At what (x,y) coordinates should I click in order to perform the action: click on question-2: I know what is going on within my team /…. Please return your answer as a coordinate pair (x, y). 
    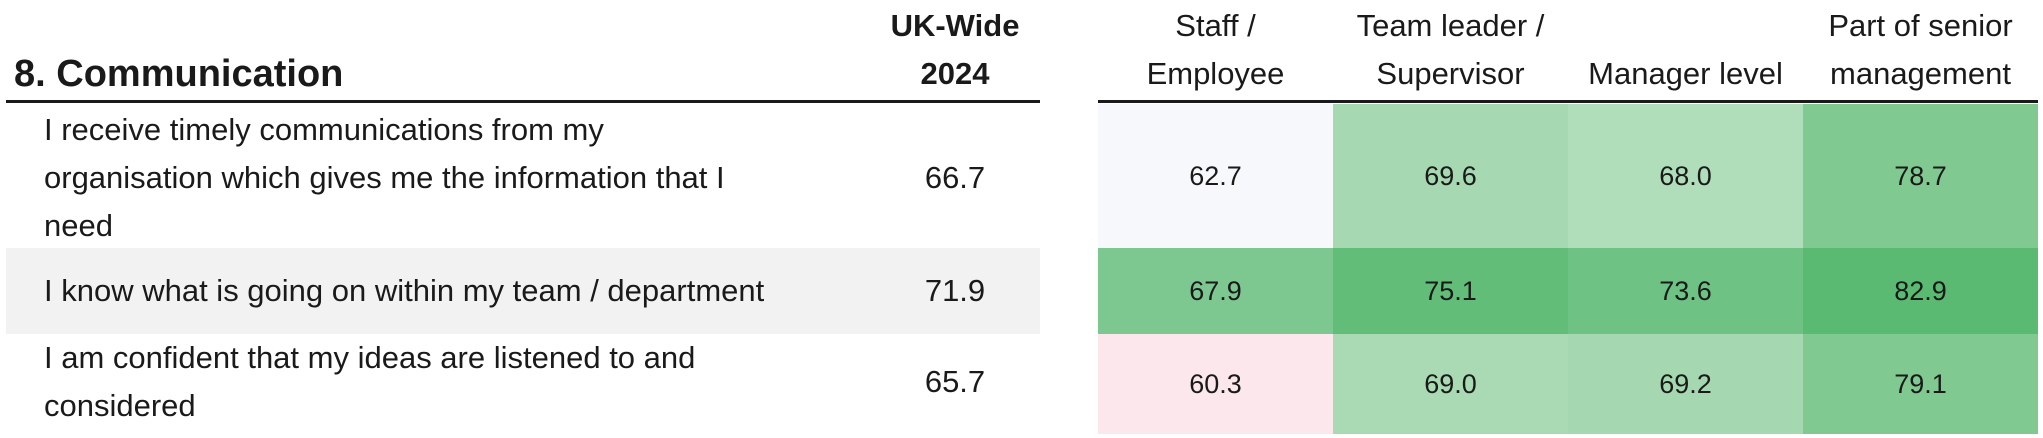
    Looking at the image, I should click on (454, 291).